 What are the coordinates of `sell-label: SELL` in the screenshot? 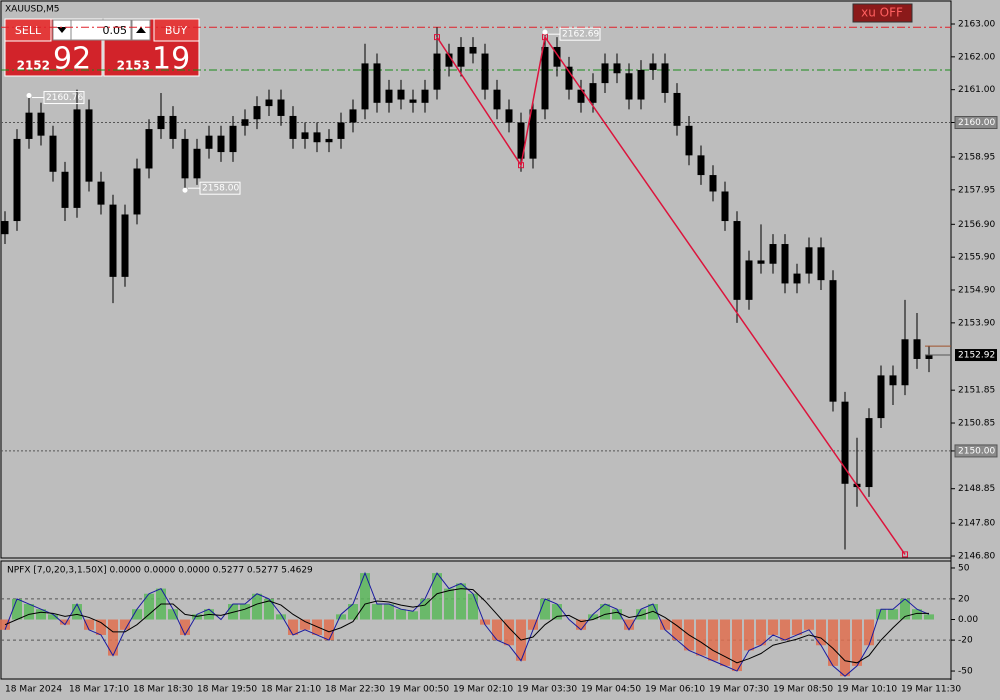 It's located at (28, 30).